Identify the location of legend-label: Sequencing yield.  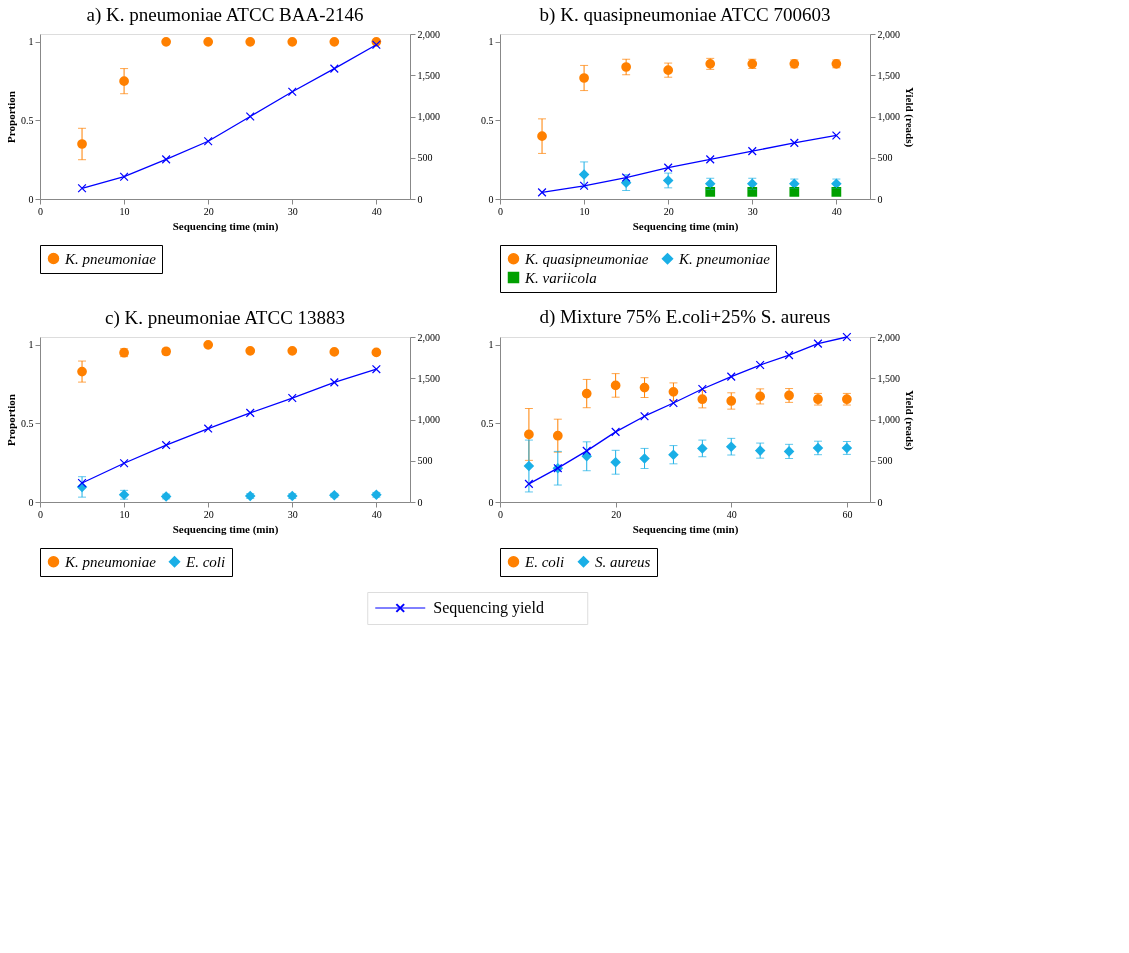
(488, 608).